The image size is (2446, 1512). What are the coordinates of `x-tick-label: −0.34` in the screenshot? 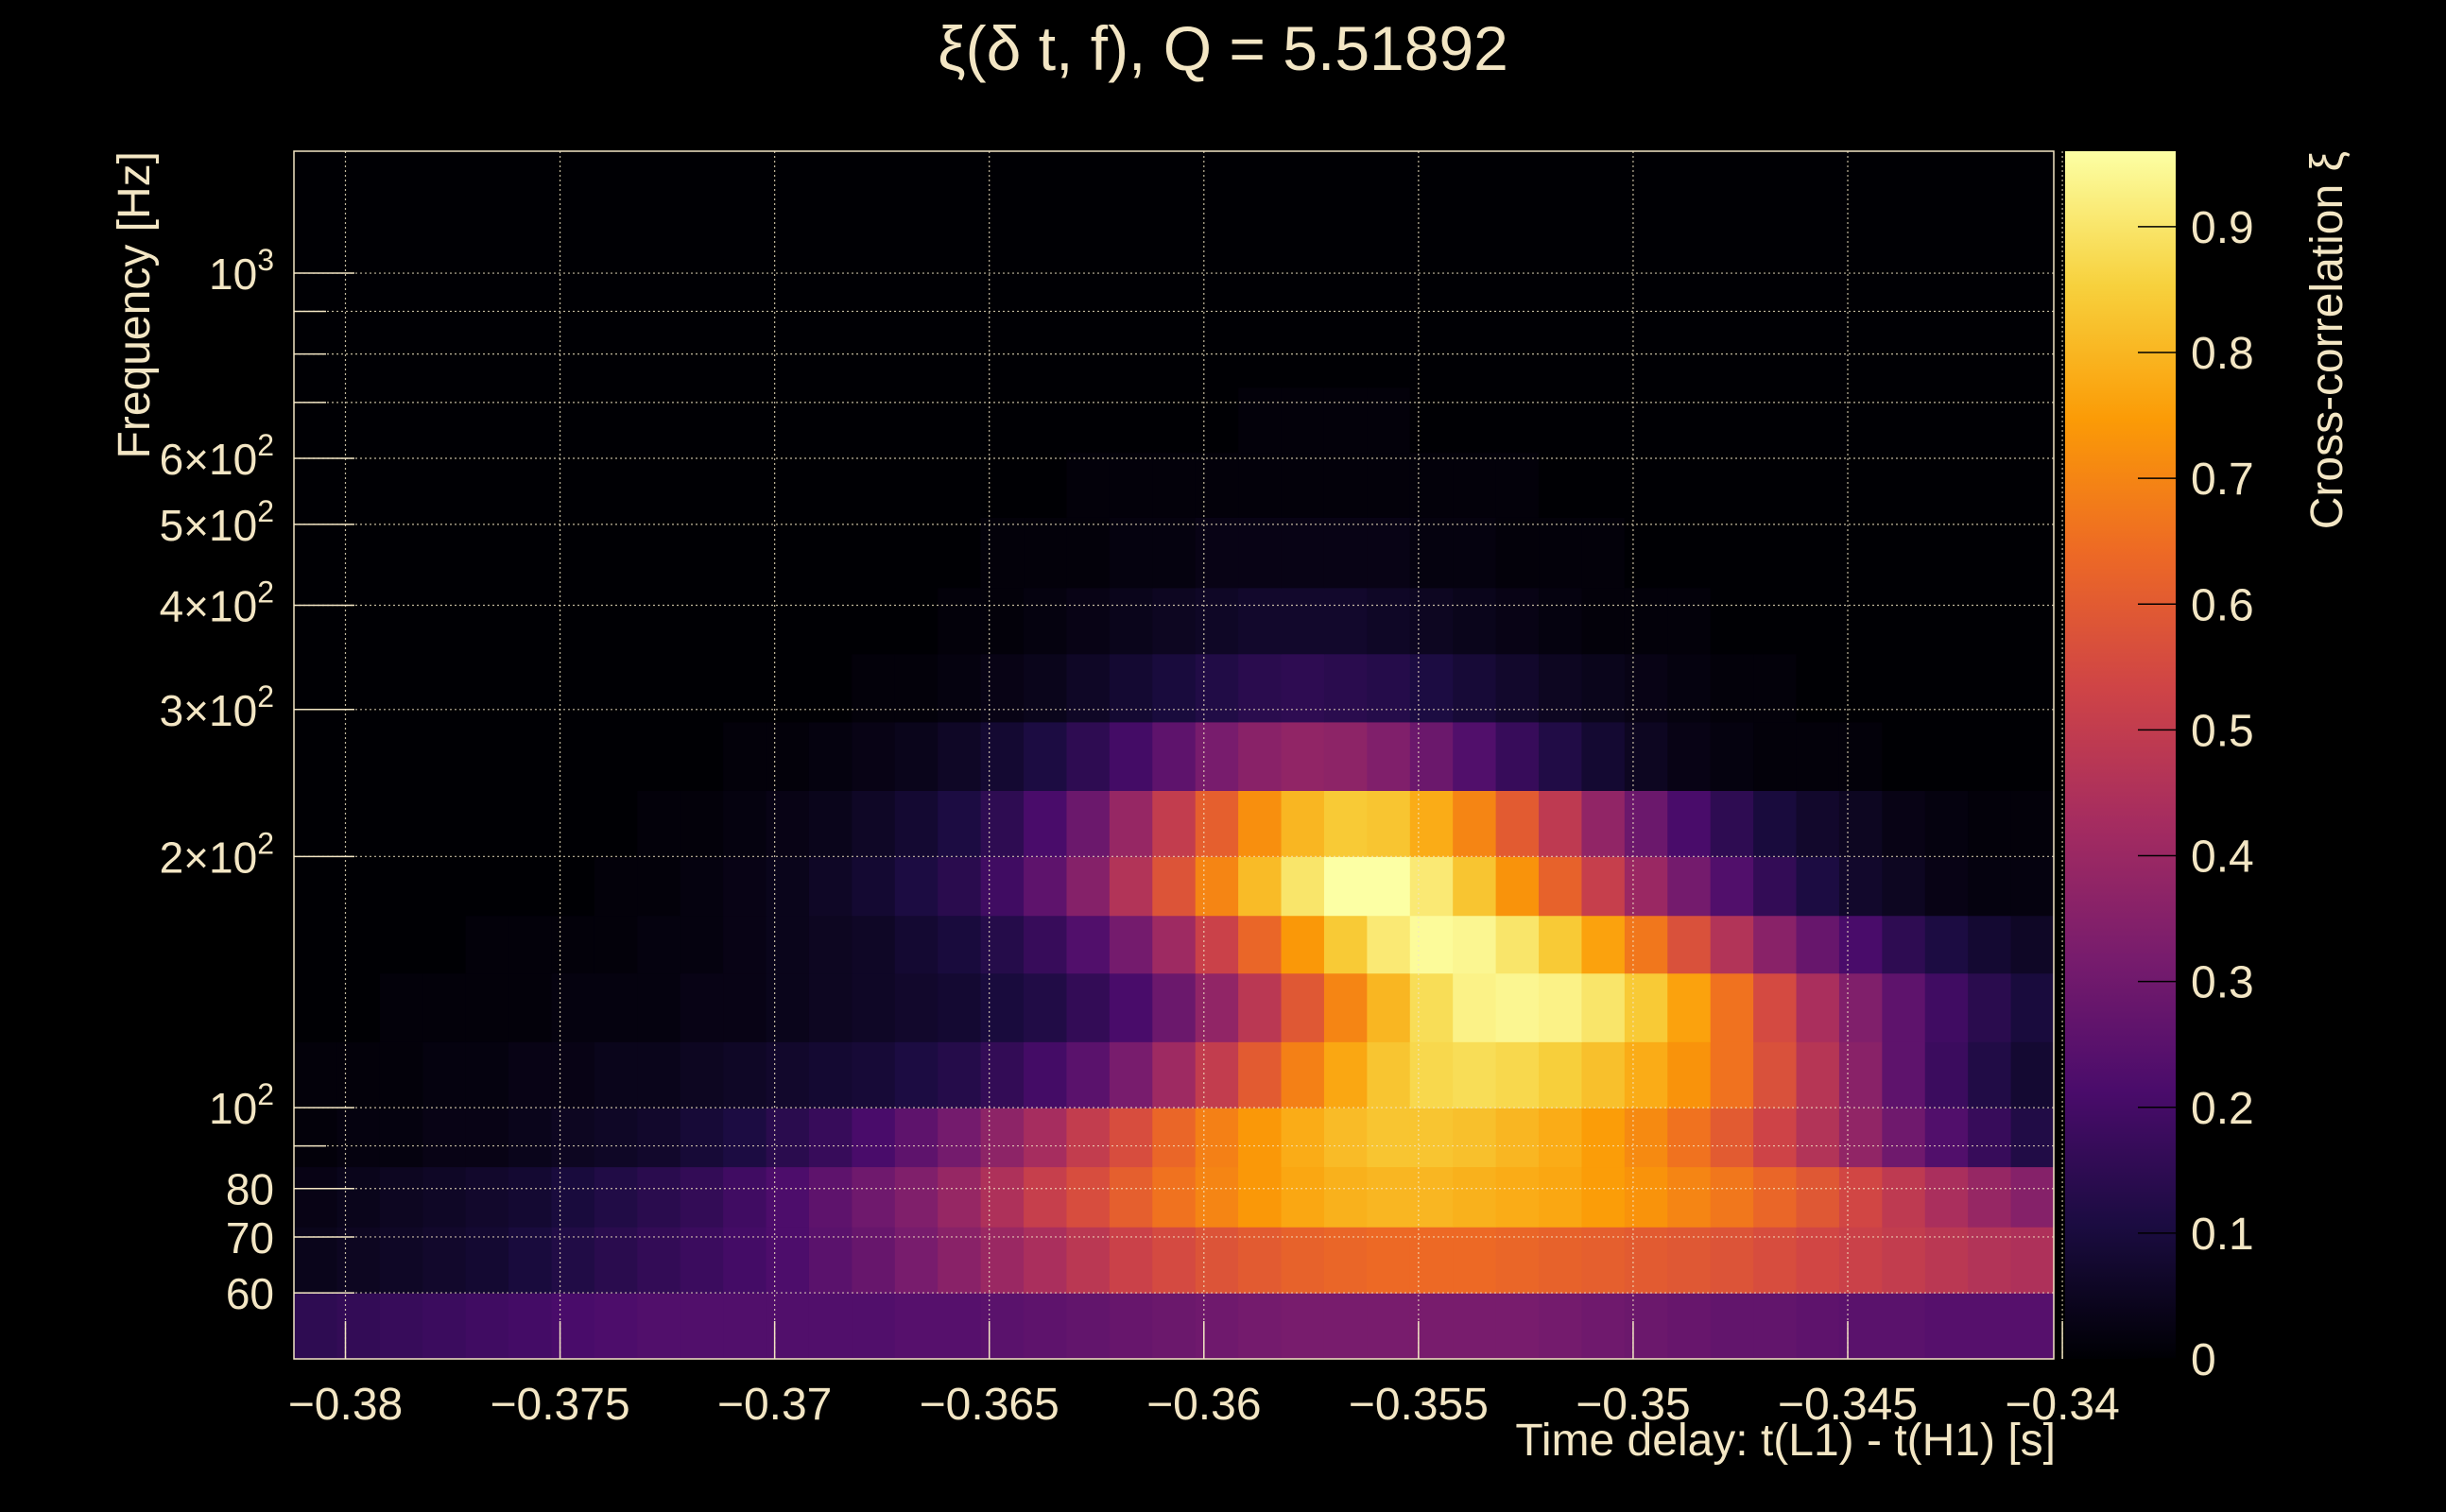 It's located at (2062, 1405).